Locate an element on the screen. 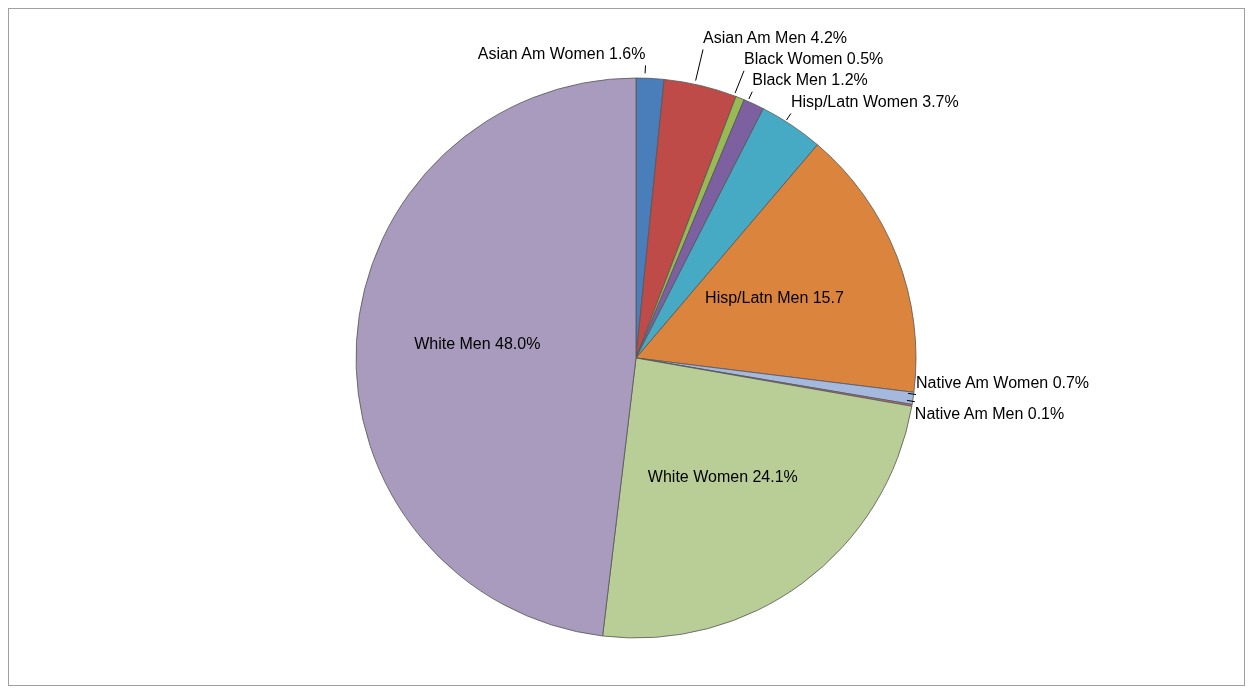 The width and height of the screenshot is (1251, 692). slice-label: Black Men 1.2% is located at coordinates (810, 80).